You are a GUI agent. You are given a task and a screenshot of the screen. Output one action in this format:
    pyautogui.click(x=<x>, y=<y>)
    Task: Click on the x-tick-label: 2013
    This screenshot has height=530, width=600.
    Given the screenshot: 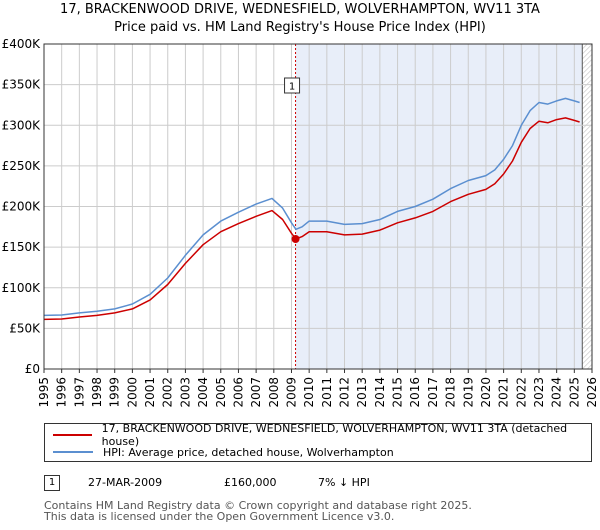 What is the action you would take?
    pyautogui.click(x=362, y=392)
    